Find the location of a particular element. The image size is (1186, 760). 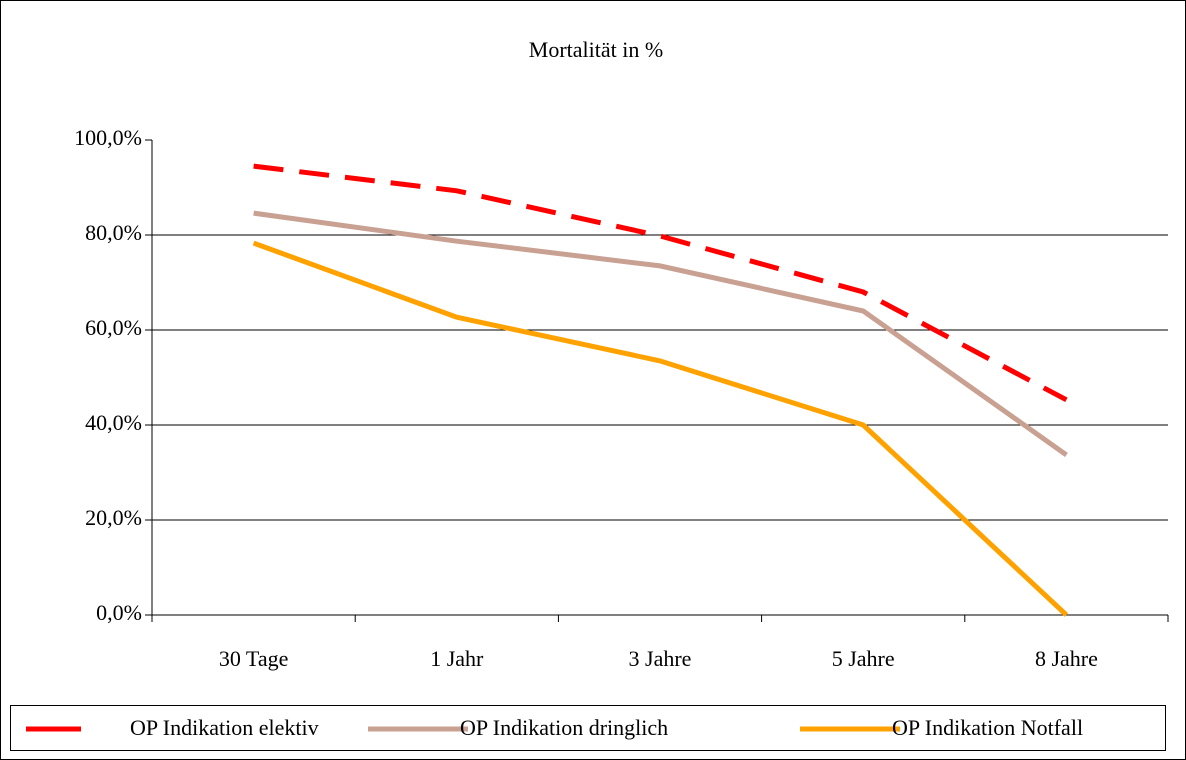

legend-box is located at coordinates (588, 728).